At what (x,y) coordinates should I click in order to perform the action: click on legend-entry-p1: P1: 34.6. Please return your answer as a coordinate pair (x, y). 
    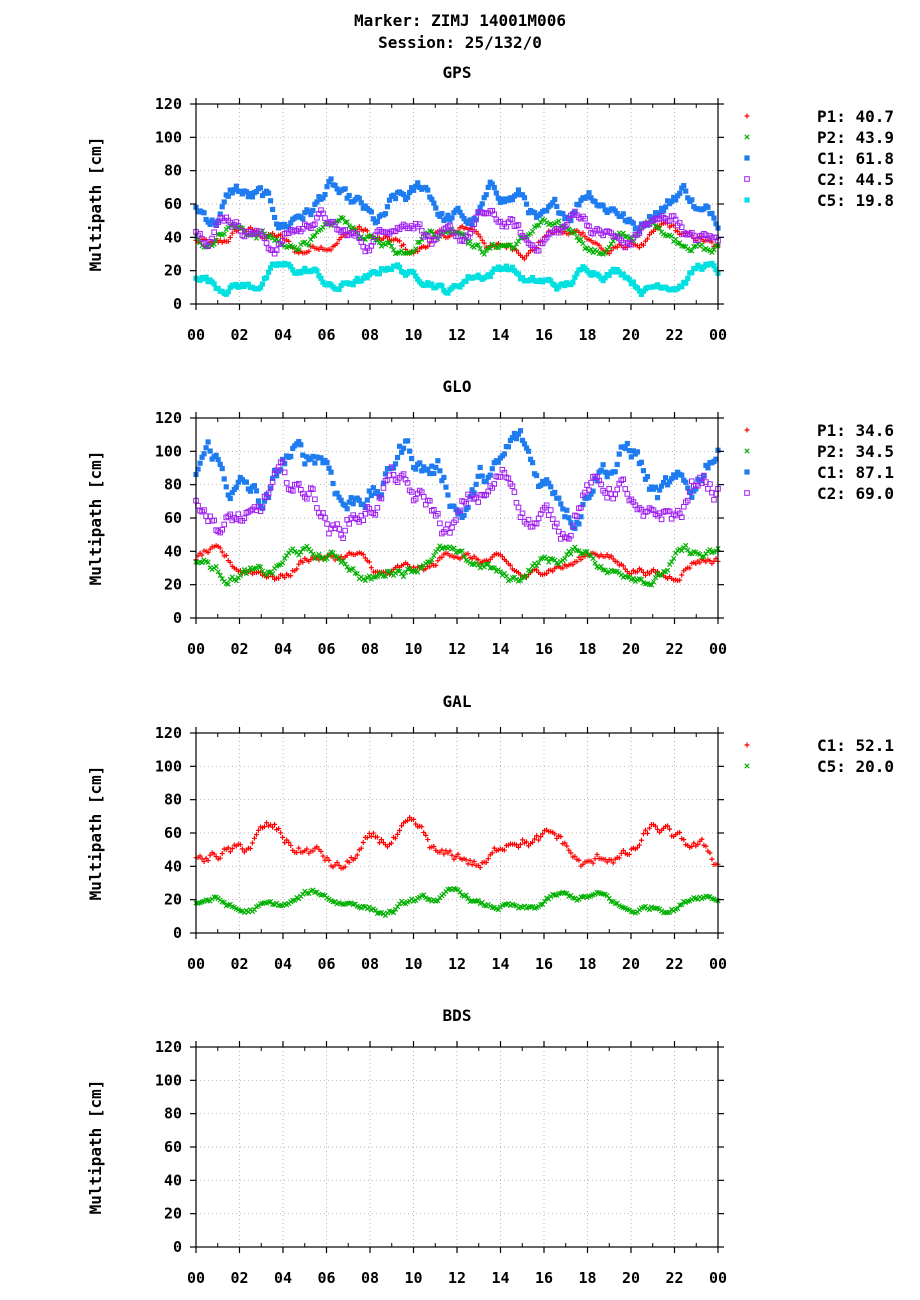
    Looking at the image, I should click on (819, 430).